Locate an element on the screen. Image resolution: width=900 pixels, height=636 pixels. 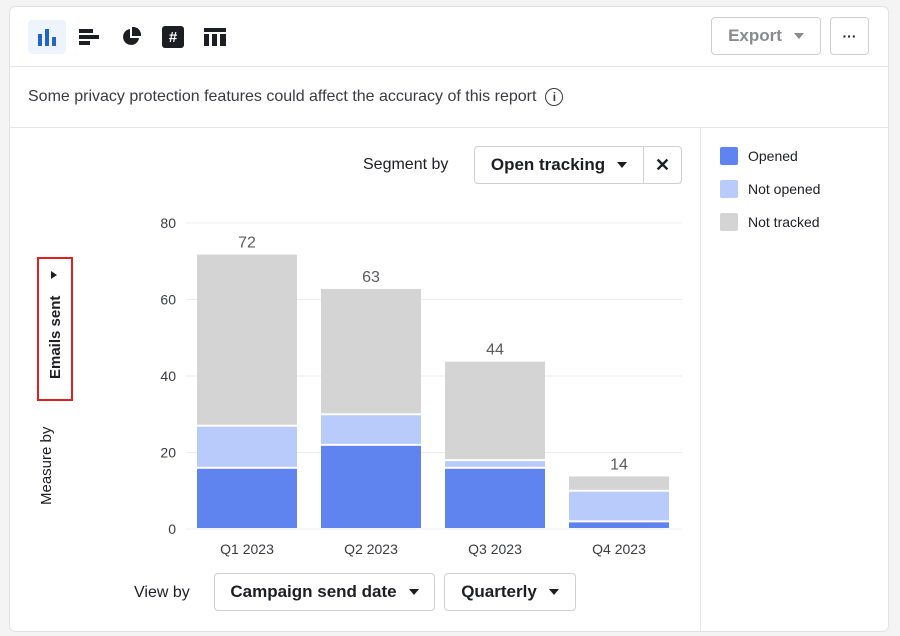
legend-item-opened: Opened is located at coordinates (759, 156).